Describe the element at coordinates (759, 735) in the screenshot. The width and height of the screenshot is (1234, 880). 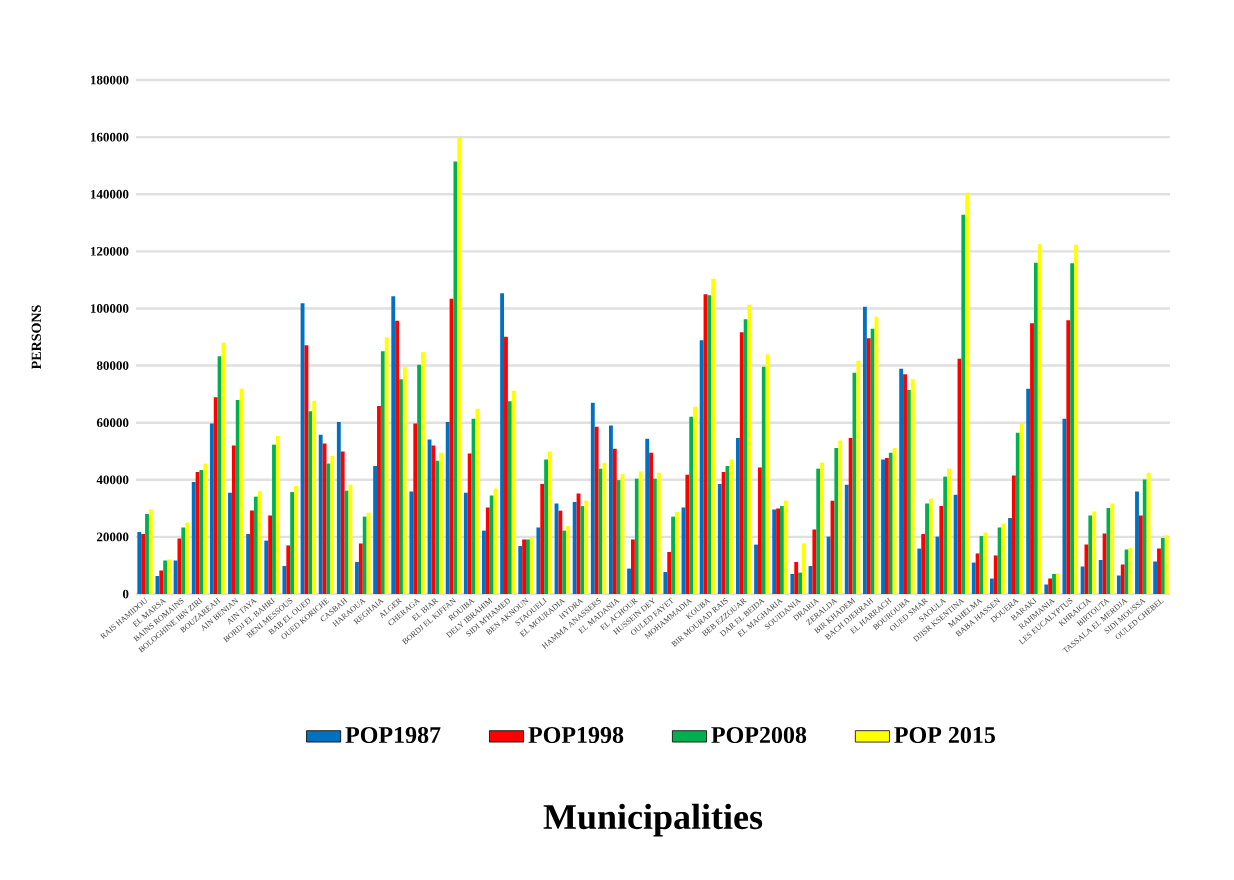
I see `legend-label: POP2008` at that location.